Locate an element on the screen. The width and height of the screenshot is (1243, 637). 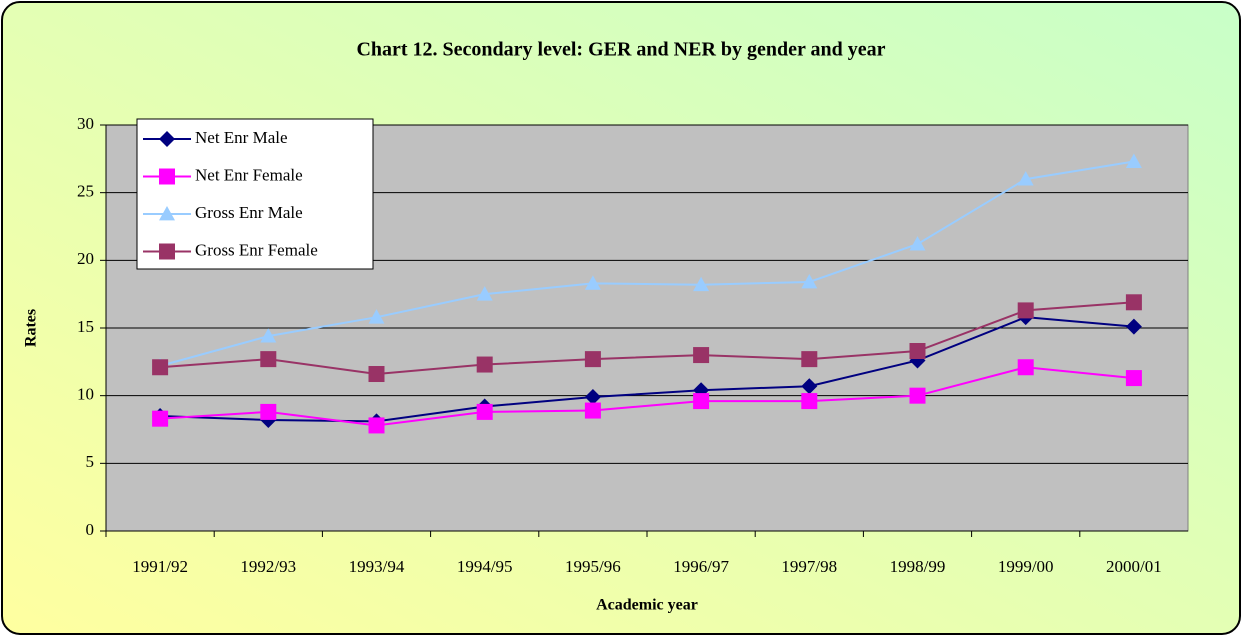
legend-label: Gross Enr Female is located at coordinates (256, 249).